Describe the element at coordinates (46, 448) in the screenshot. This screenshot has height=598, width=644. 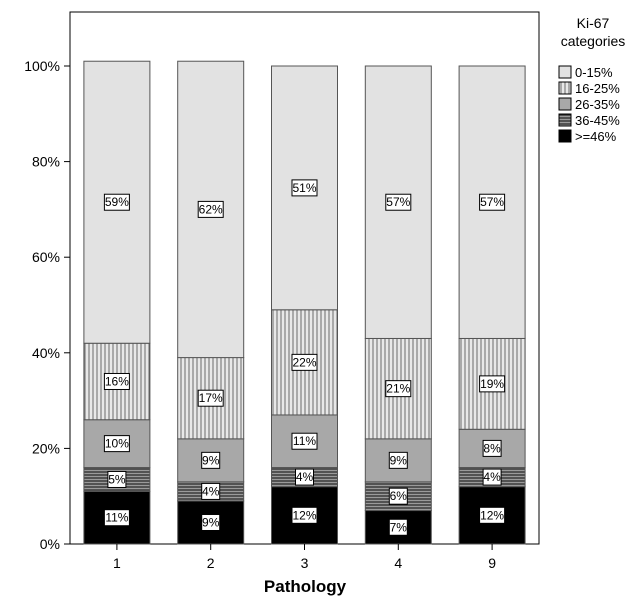
I see `y-tick-label: 20%` at that location.